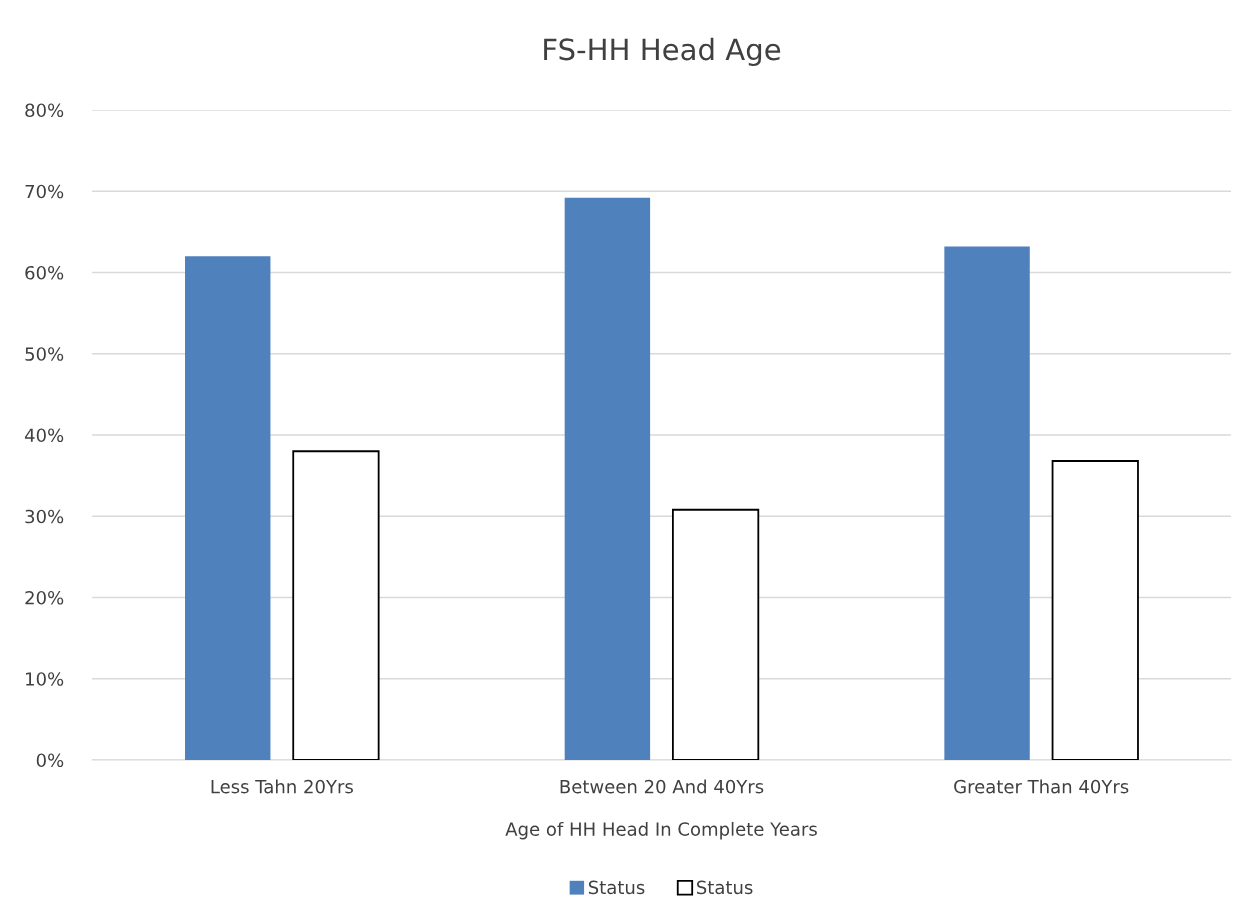  What do you see at coordinates (44, 110) in the screenshot?
I see `y-tick-label: 80%` at bounding box center [44, 110].